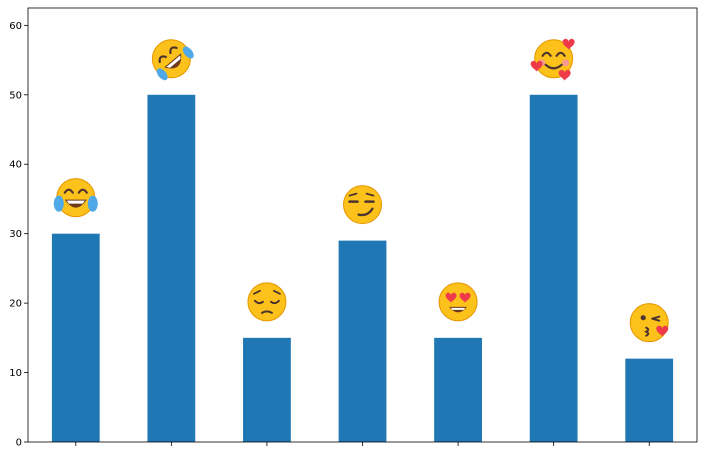 Image resolution: width=703 pixels, height=455 pixels. I want to click on y-tick-label: 30, so click(15, 234).